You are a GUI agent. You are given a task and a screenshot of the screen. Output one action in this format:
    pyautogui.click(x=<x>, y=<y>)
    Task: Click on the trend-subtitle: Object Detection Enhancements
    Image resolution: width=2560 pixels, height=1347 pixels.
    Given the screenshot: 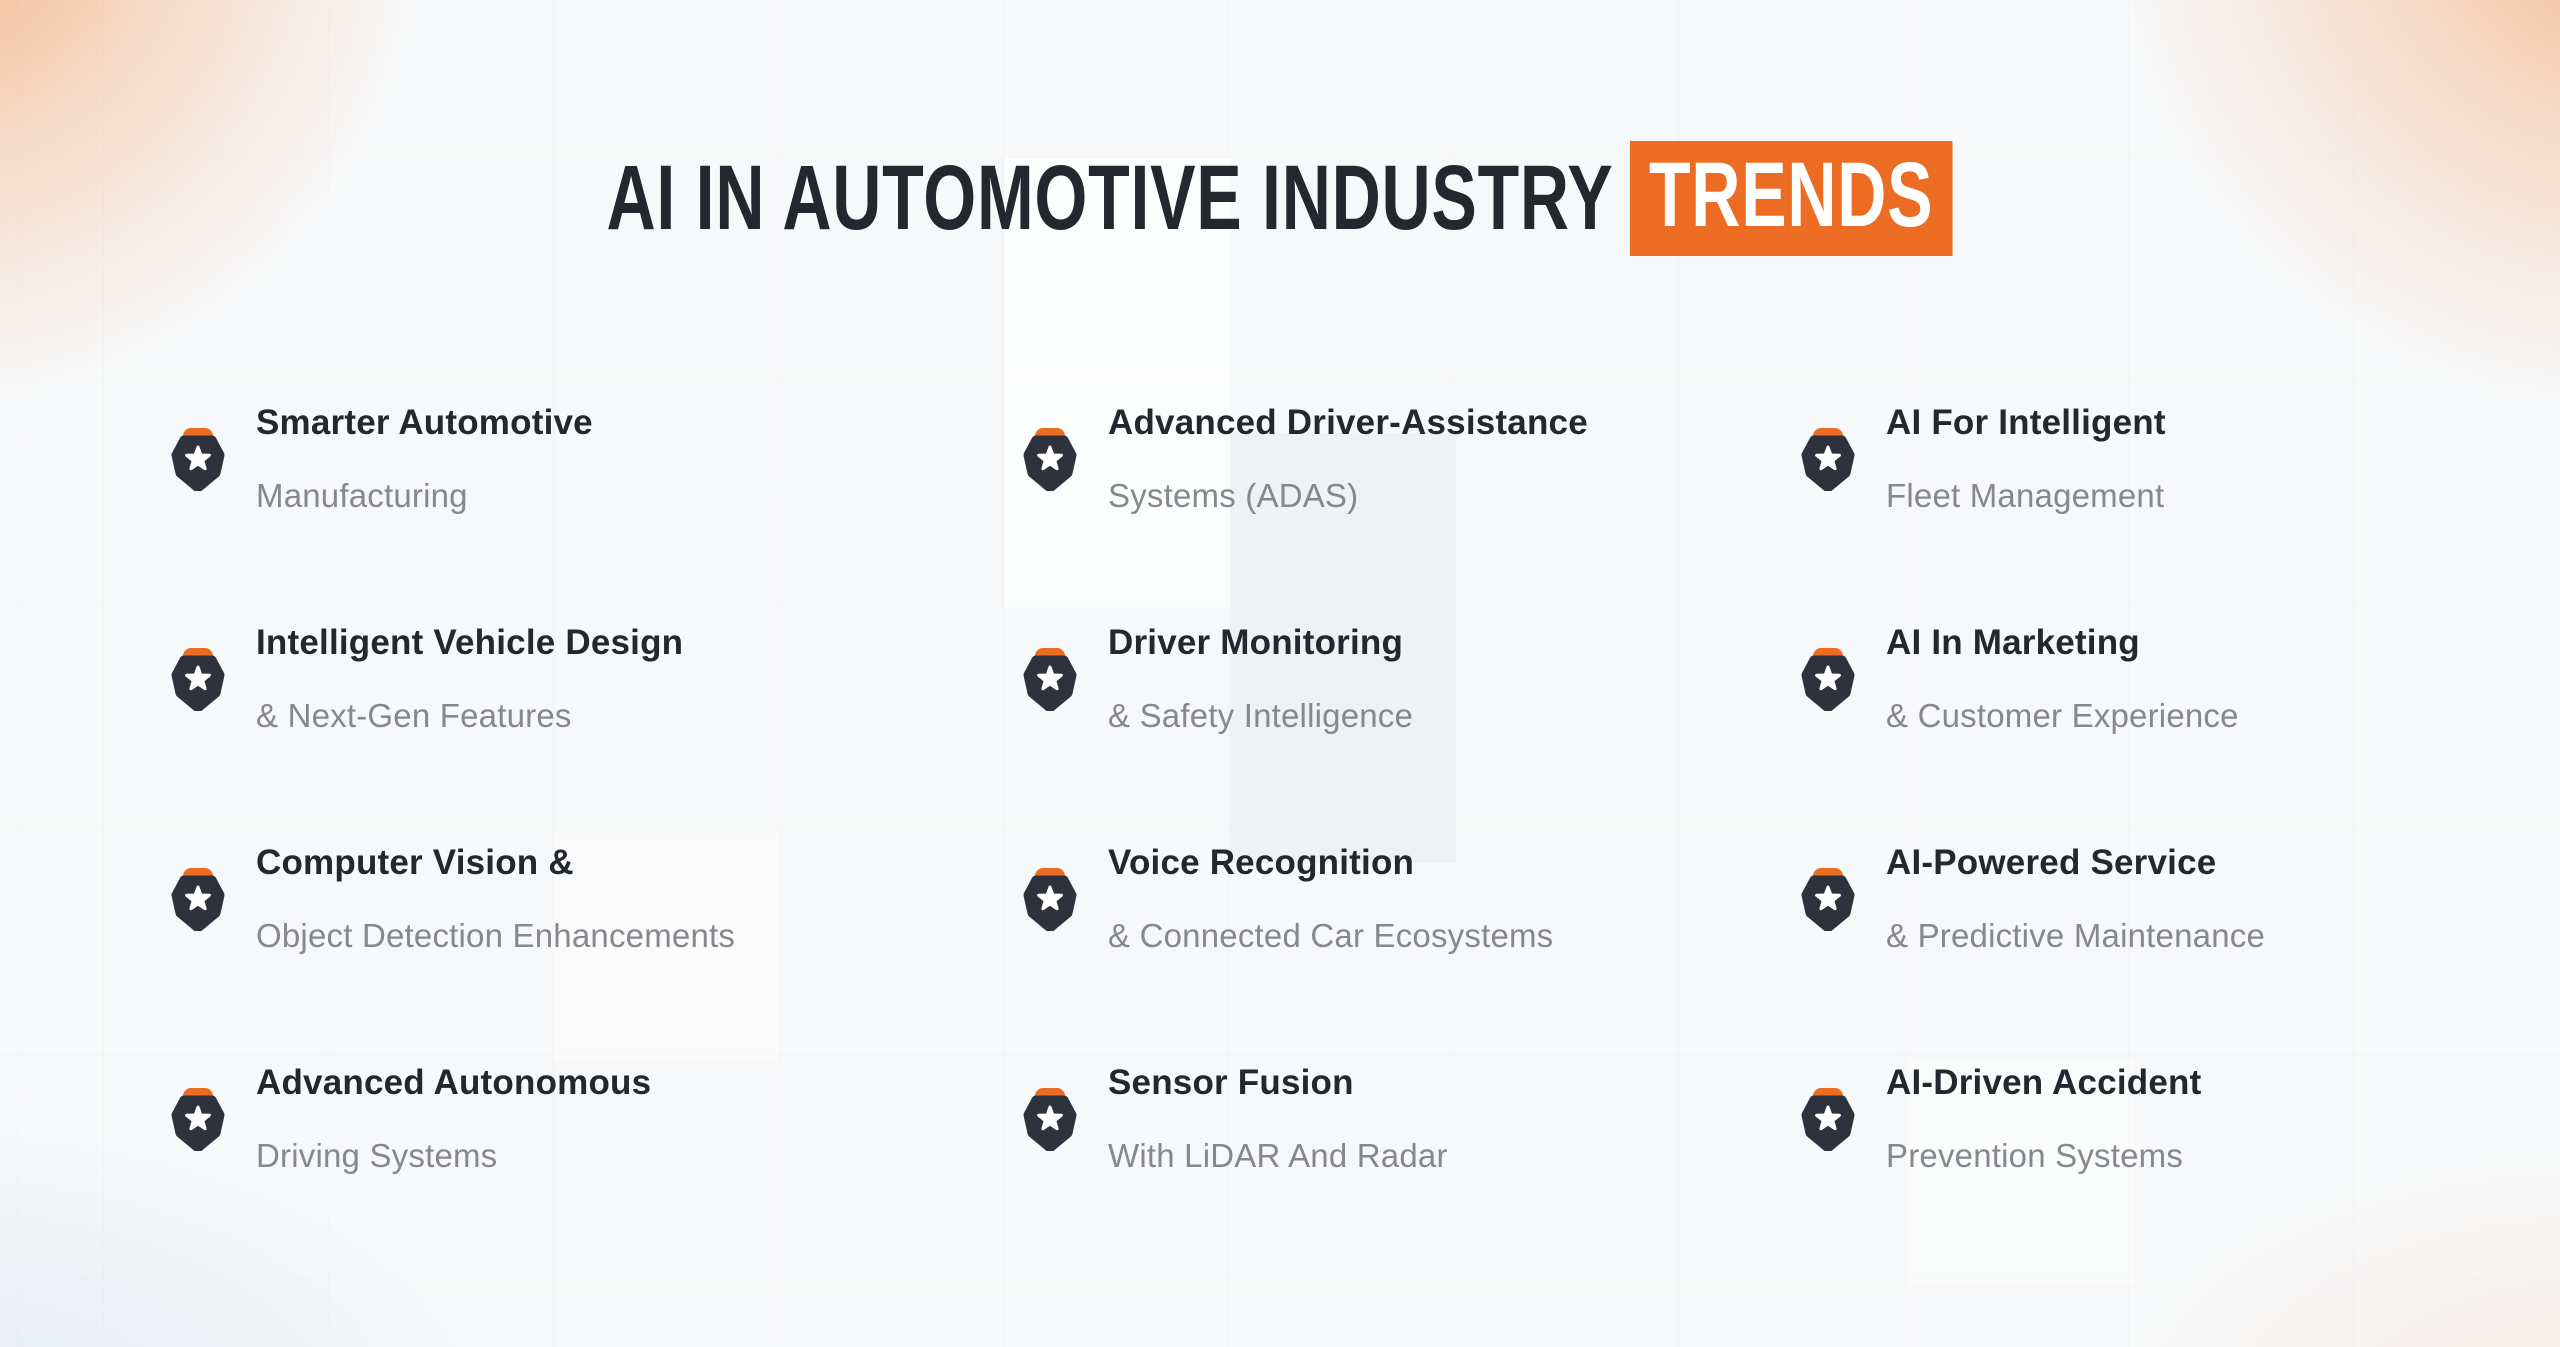 What is the action you would take?
    pyautogui.click(x=496, y=935)
    